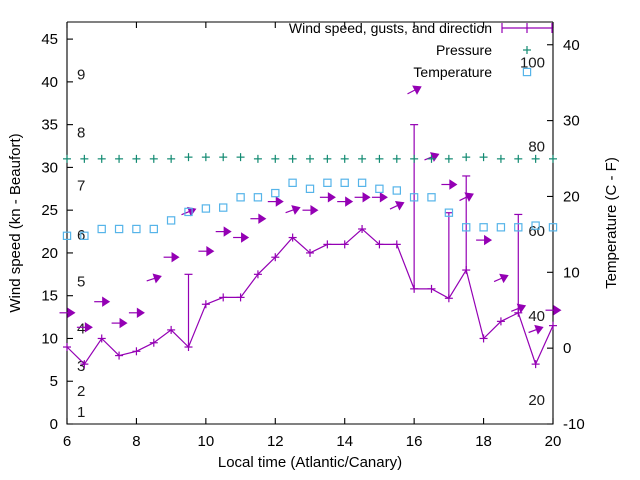 The height and width of the screenshot is (480, 640). I want to click on x-tick-label: 6, so click(67, 441).